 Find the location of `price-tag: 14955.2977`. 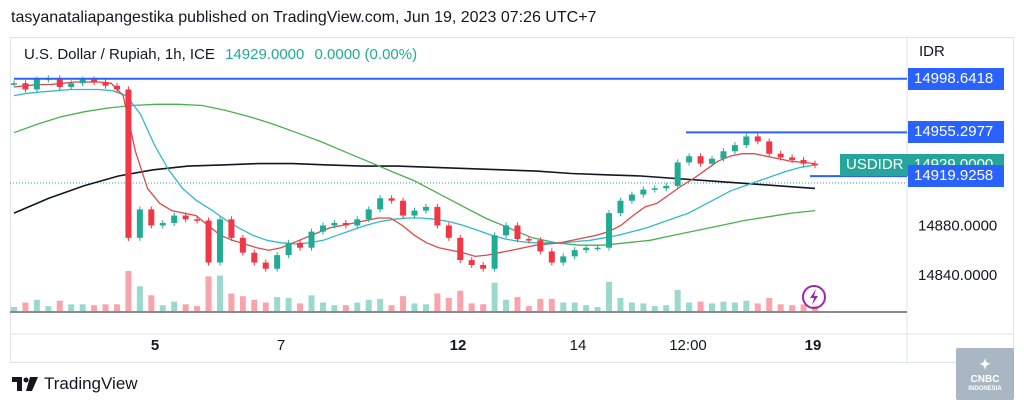

price-tag: 14955.2977 is located at coordinates (956, 132).